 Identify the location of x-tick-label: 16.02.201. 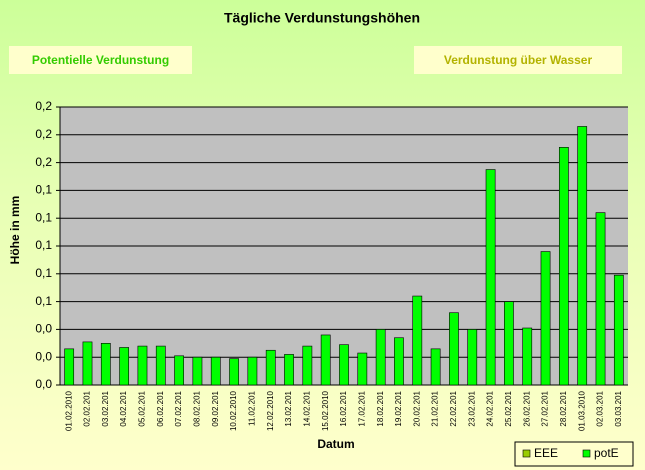
(343, 408).